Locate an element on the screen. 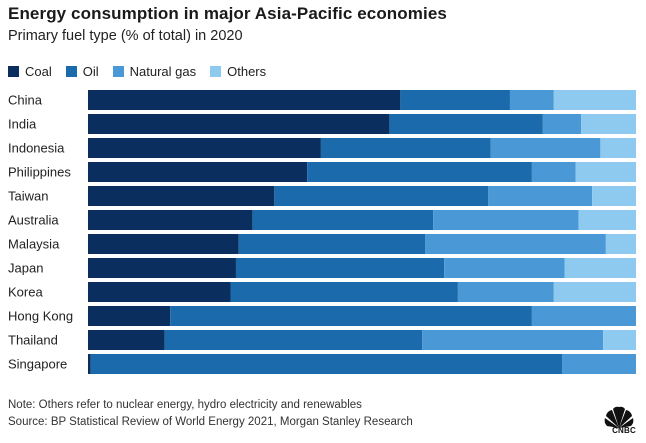 The image size is (646, 443). bar-philippines-oil is located at coordinates (419, 172).